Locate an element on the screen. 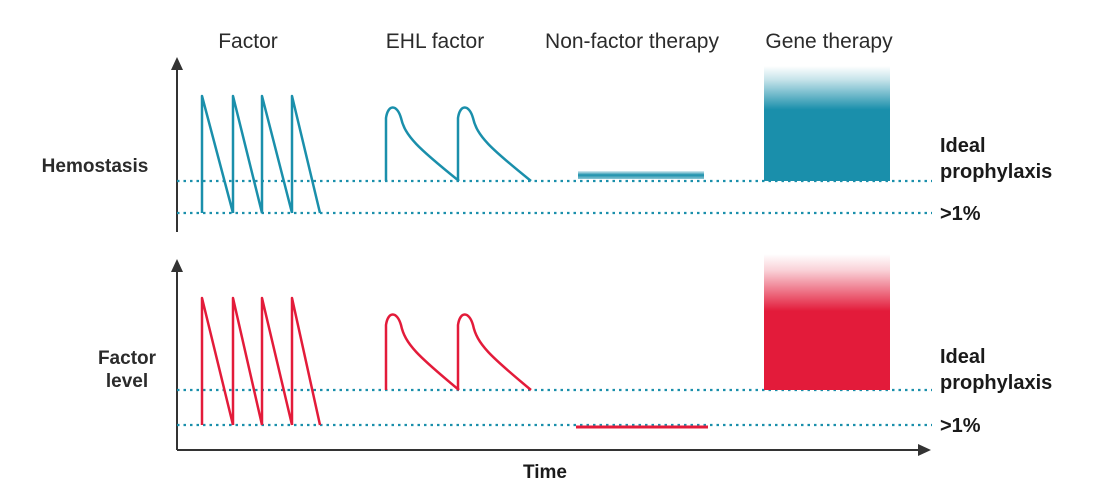 The height and width of the screenshot is (503, 1119). hemostasis-non-factor-bar is located at coordinates (641, 175).